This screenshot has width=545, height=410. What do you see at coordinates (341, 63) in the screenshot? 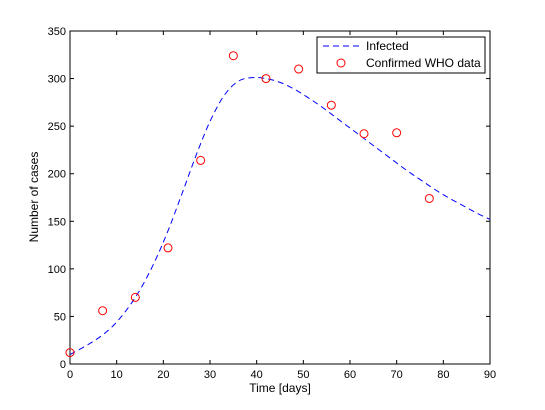
I see `legend-who-swatch` at bounding box center [341, 63].